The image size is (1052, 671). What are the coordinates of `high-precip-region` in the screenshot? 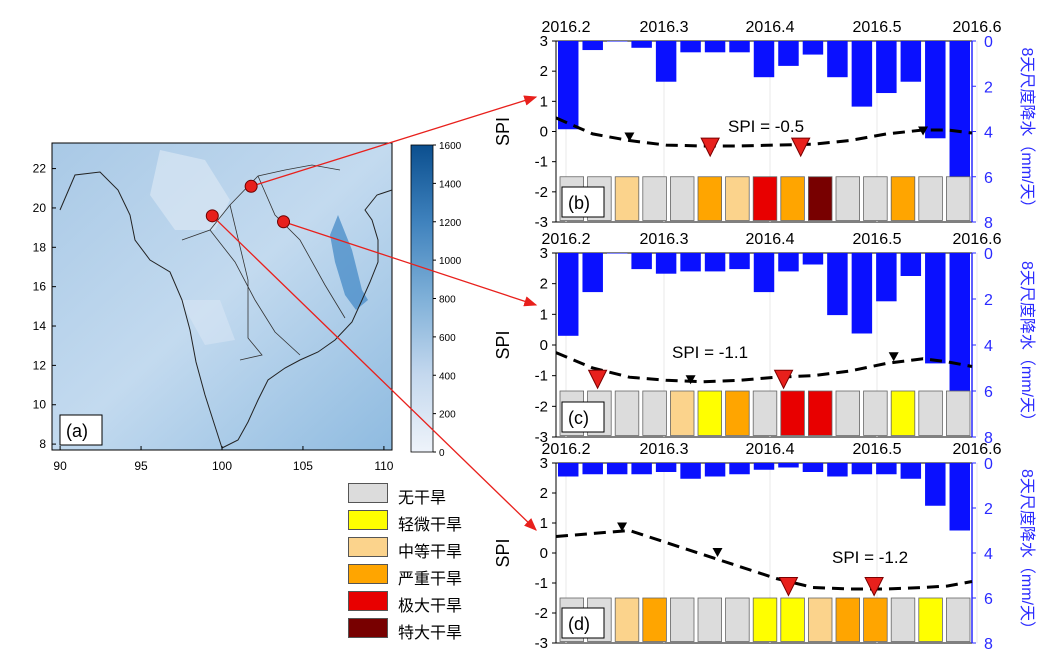 It's located at (349, 262).